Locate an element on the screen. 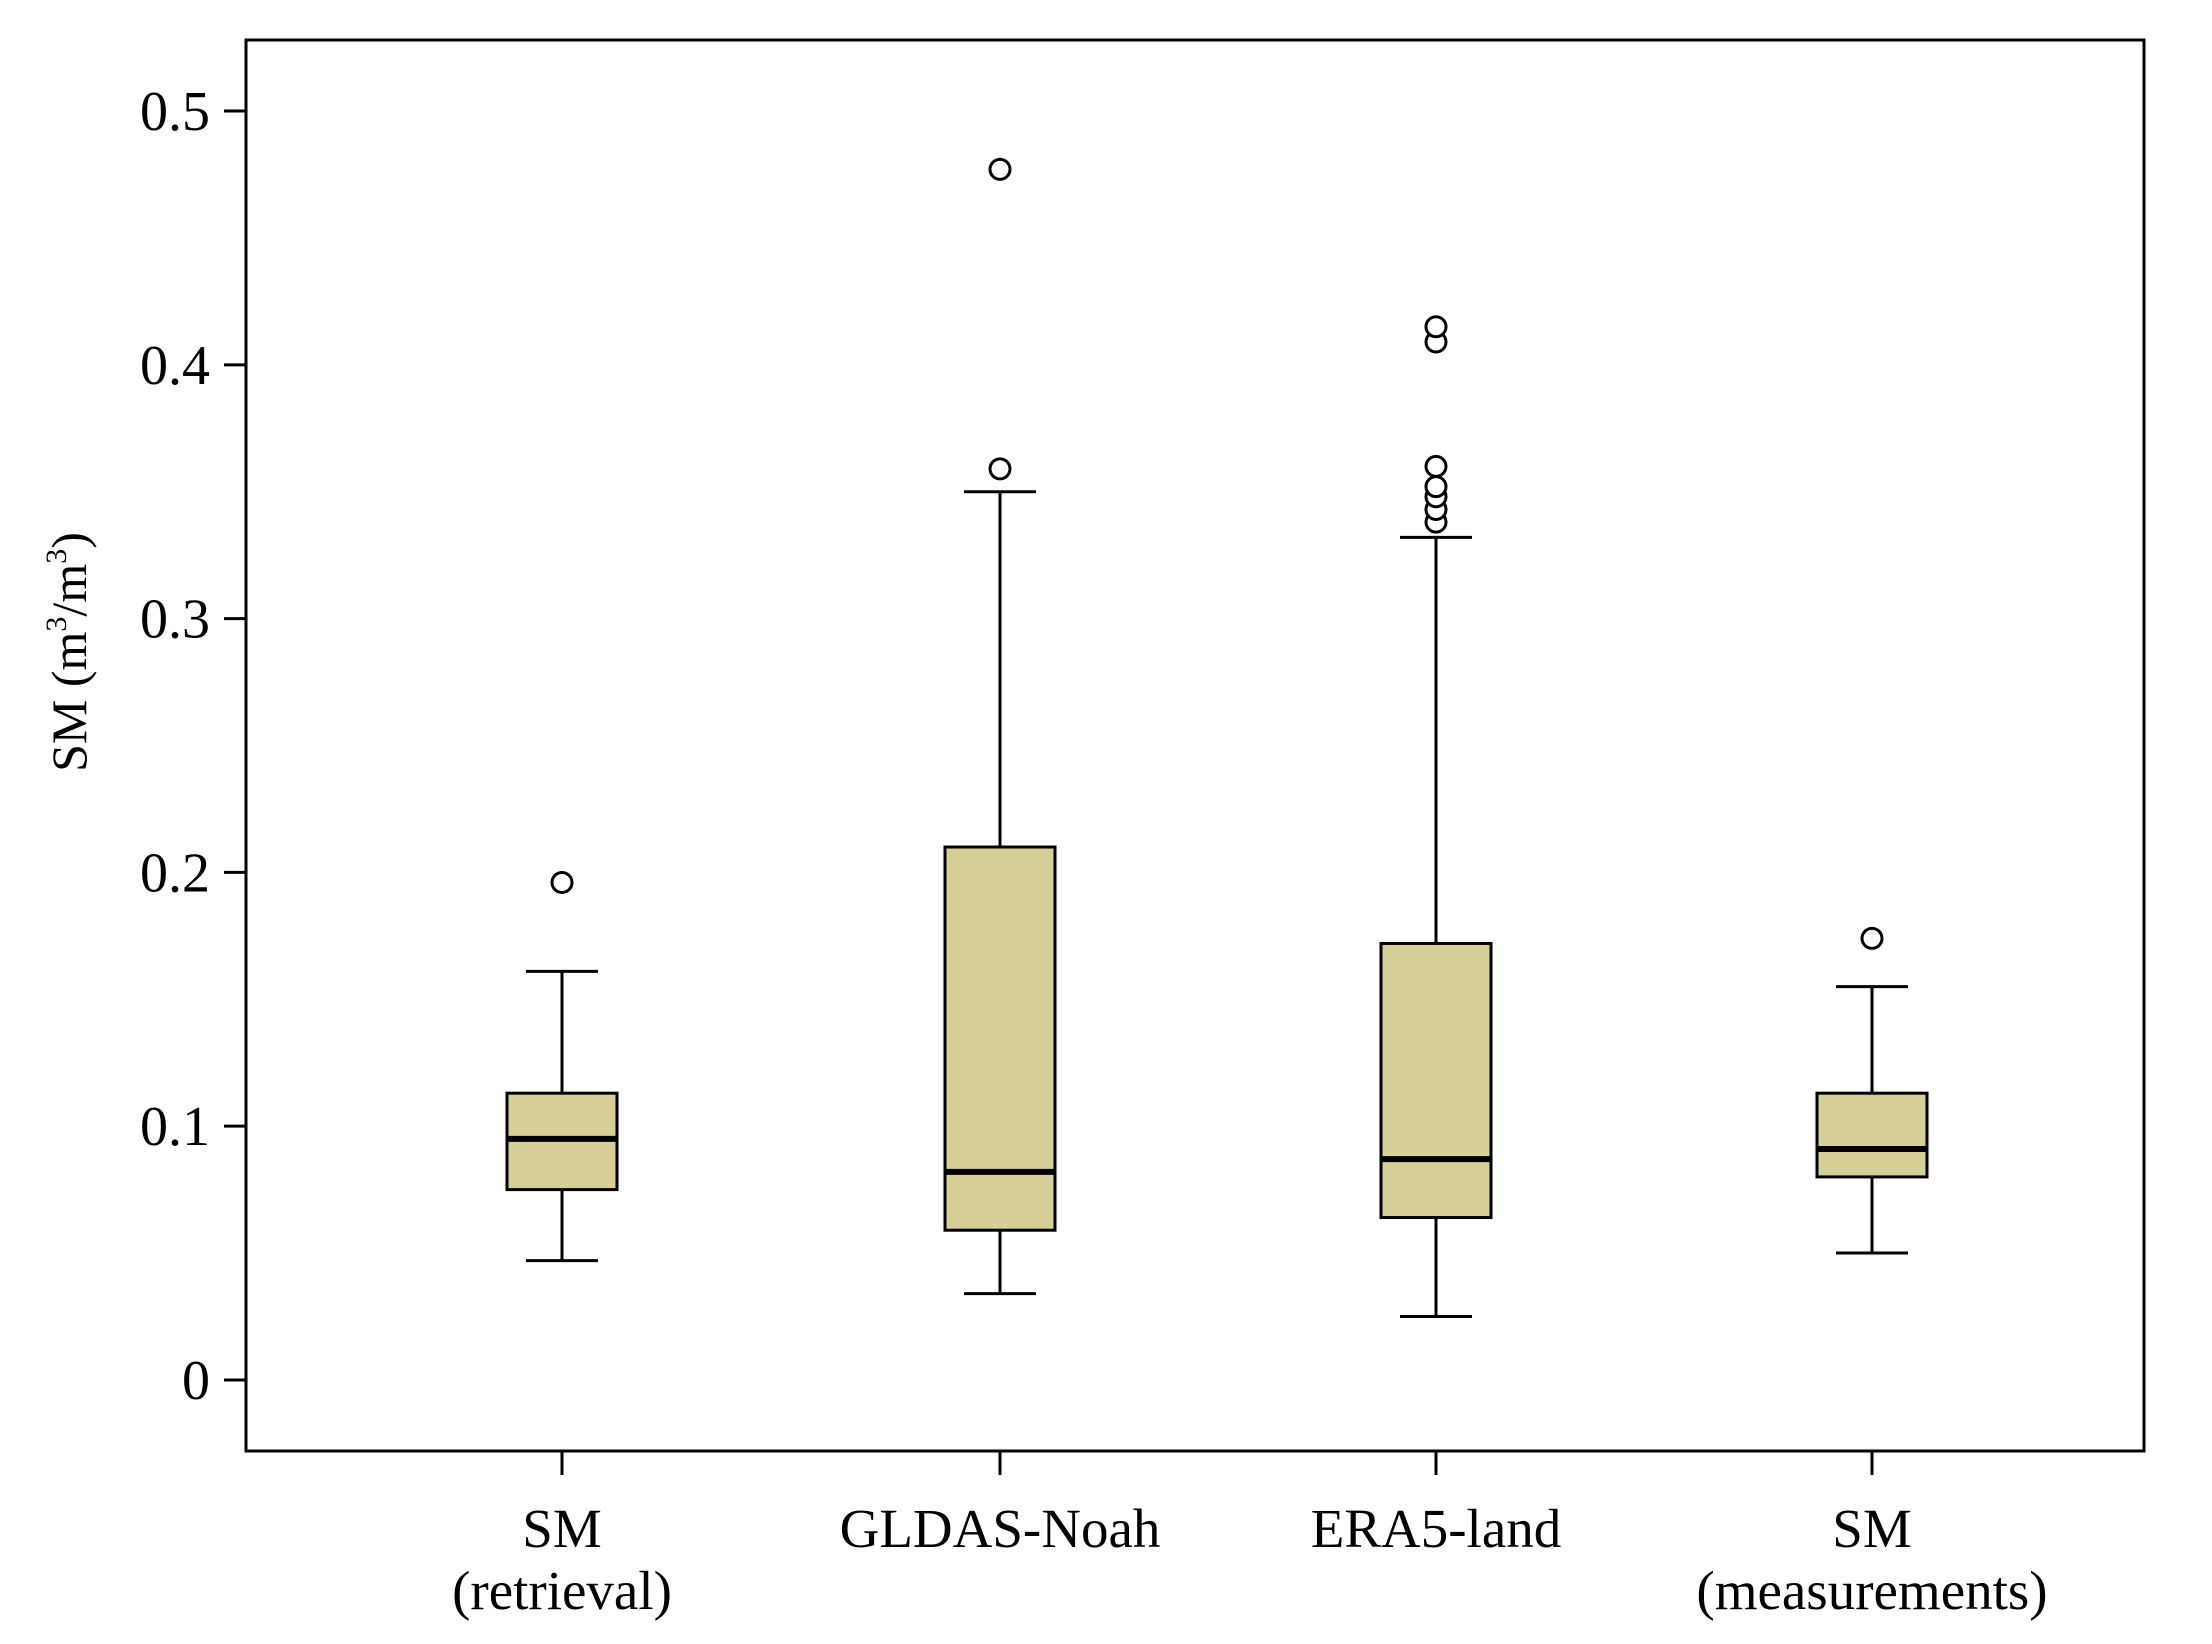  y-tick-label: 0.1 is located at coordinates (175, 1127).